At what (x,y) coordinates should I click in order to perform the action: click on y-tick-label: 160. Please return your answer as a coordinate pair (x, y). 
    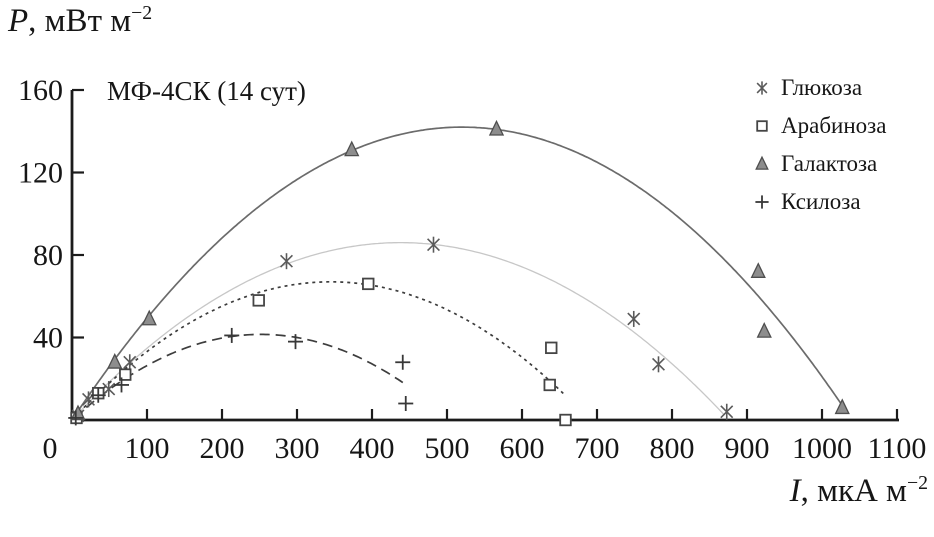
    Looking at the image, I should click on (40, 90).